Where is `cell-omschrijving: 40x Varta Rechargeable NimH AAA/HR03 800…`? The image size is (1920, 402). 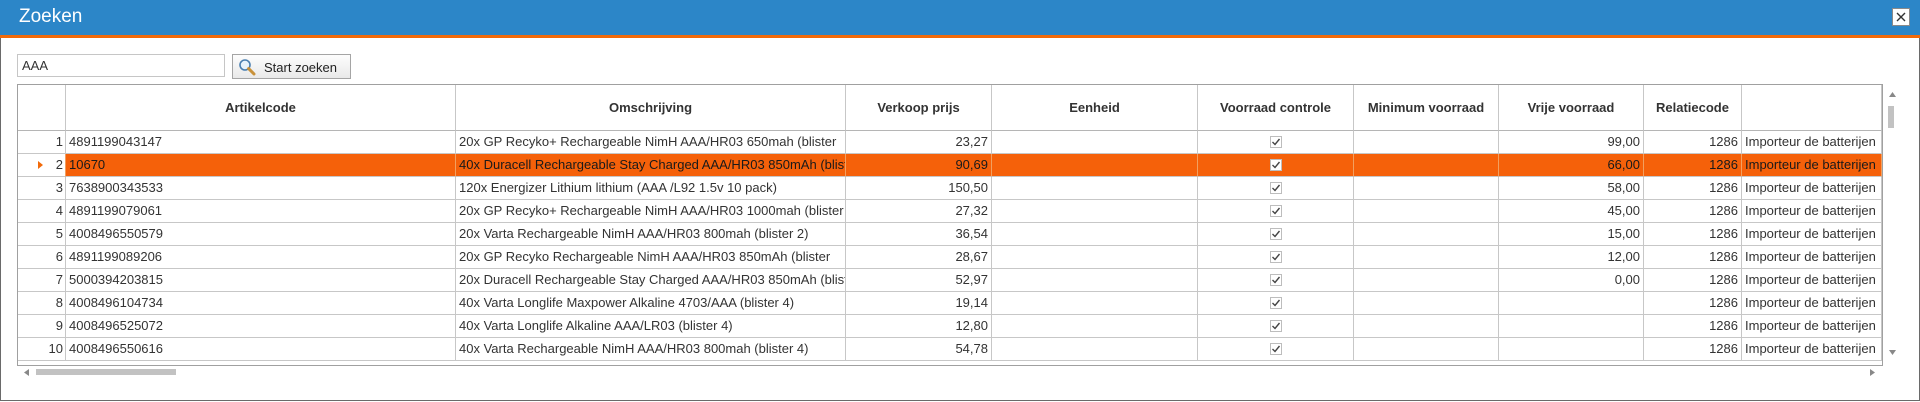 cell-omschrijving: 40x Varta Rechargeable NimH AAA/HR03 800… is located at coordinates (651, 349).